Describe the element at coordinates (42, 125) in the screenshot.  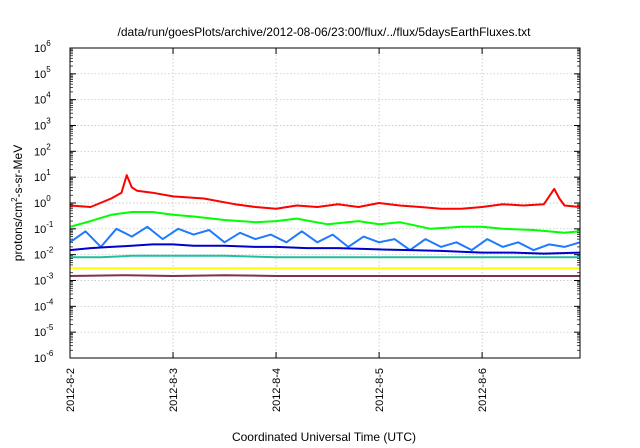
I see `y-tick-label: 10³` at that location.